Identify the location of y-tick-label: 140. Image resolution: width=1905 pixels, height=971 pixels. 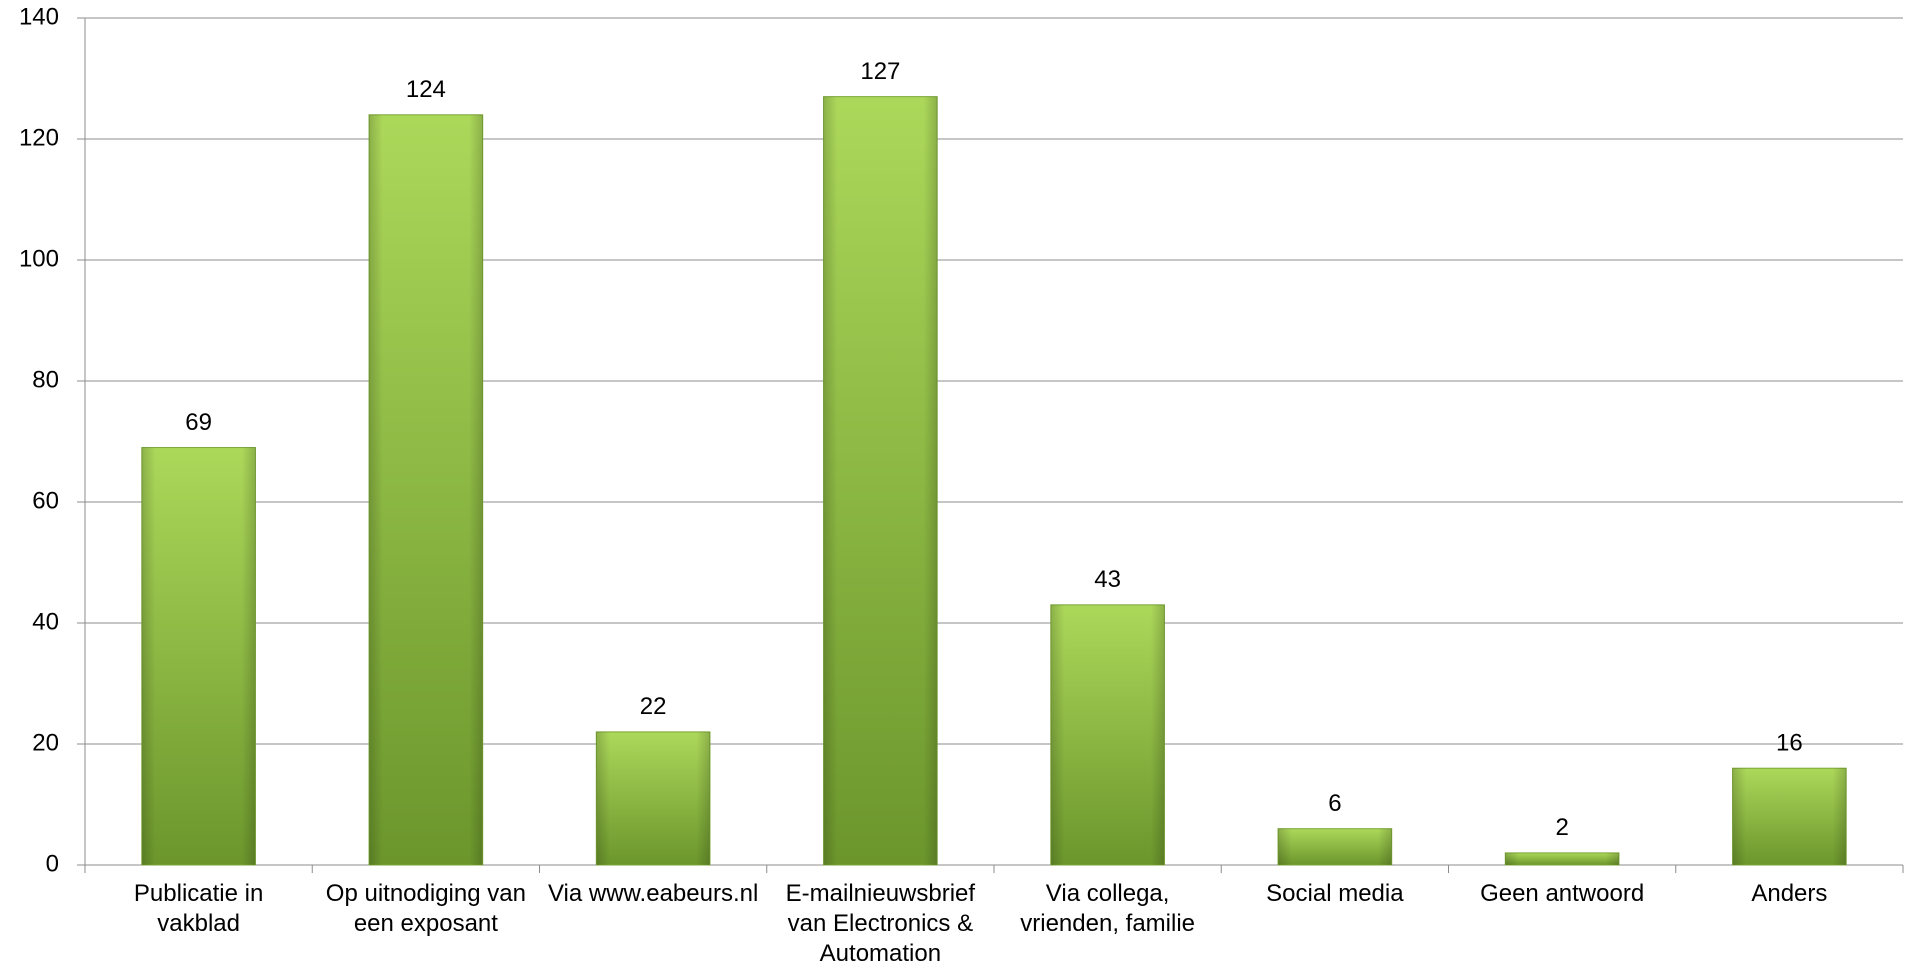
(39, 16).